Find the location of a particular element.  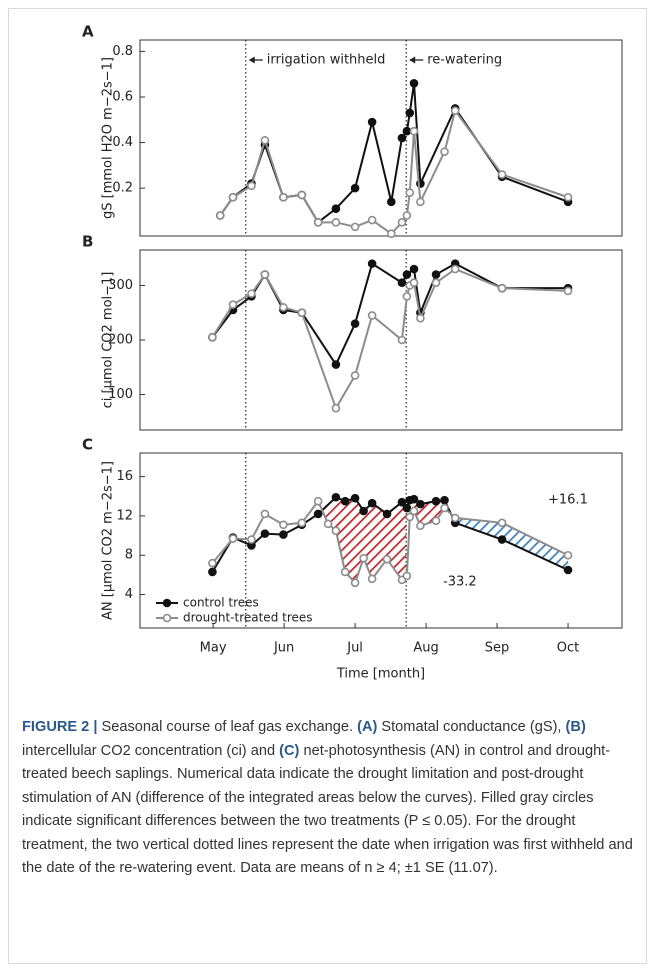

legend-marker is located at coordinates (167, 618).